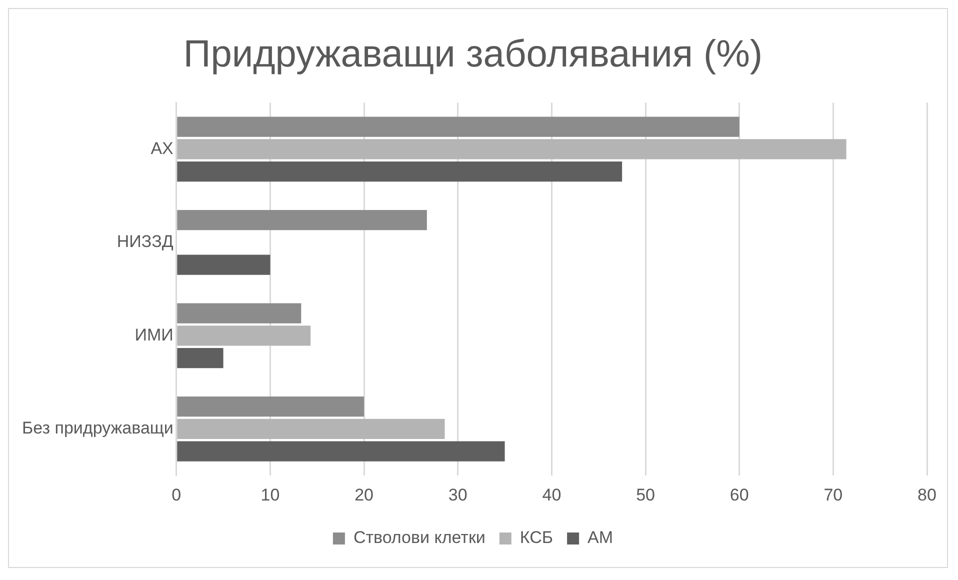 Image resolution: width=958 pixels, height=580 pixels. What do you see at coordinates (601, 538) in the screenshot?
I see `legend-label: АМ` at bounding box center [601, 538].